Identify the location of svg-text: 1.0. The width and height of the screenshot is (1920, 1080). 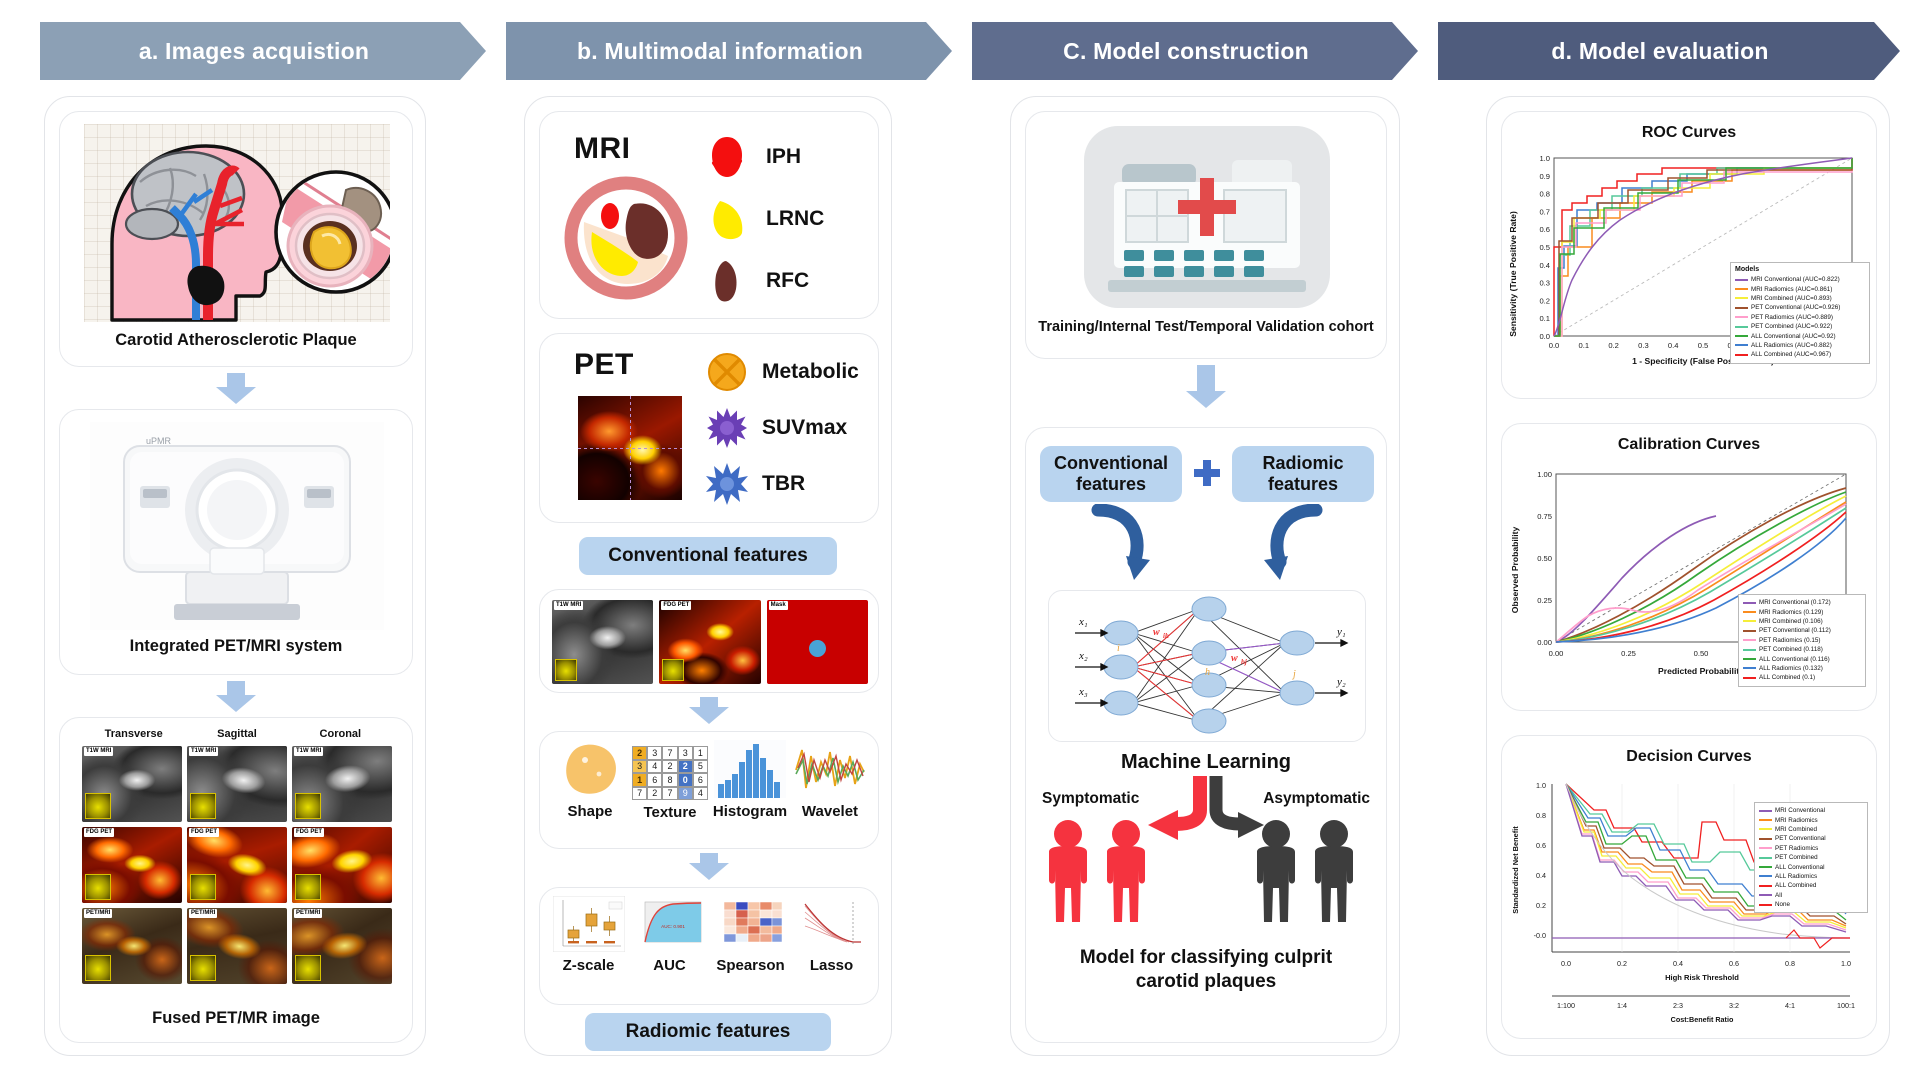
(1544, 158).